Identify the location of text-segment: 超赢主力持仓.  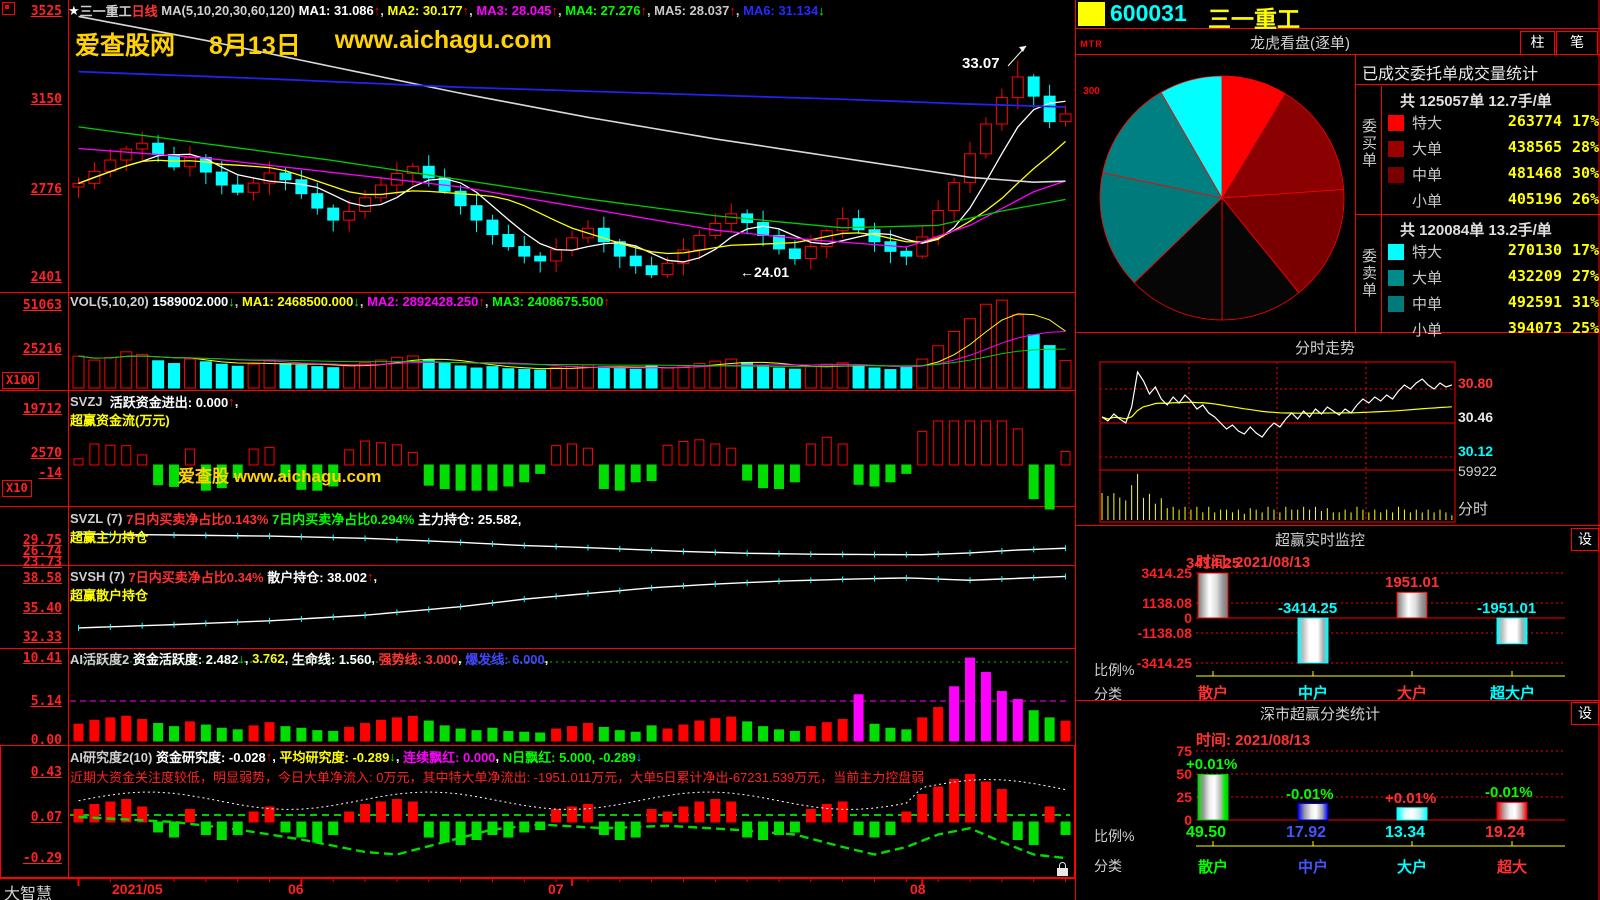
(109, 537).